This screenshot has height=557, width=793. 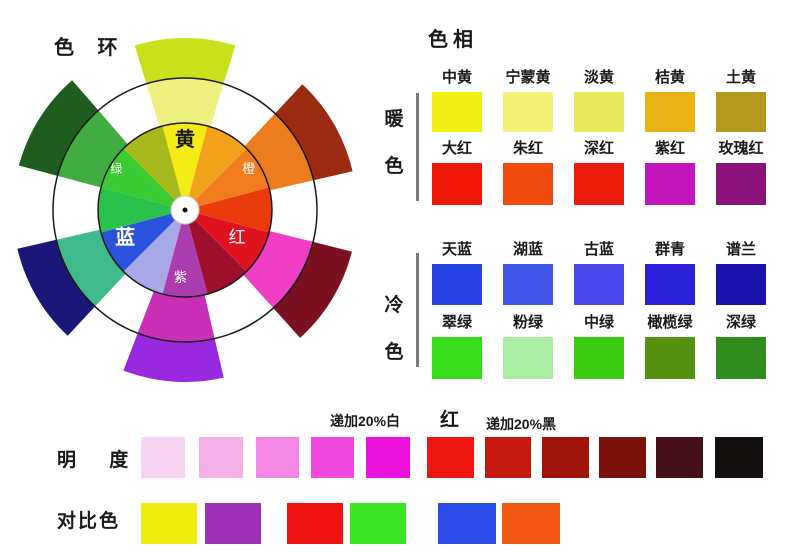 I want to click on hue-swatch-label: 古蓝, so click(x=598, y=249).